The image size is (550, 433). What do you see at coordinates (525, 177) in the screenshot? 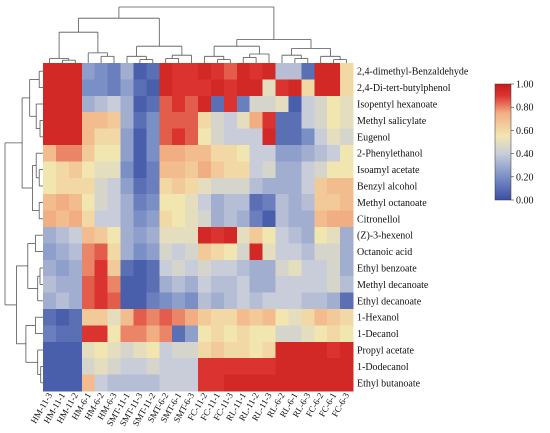
I see `colorbar-tick-label: 0.20` at bounding box center [525, 177].